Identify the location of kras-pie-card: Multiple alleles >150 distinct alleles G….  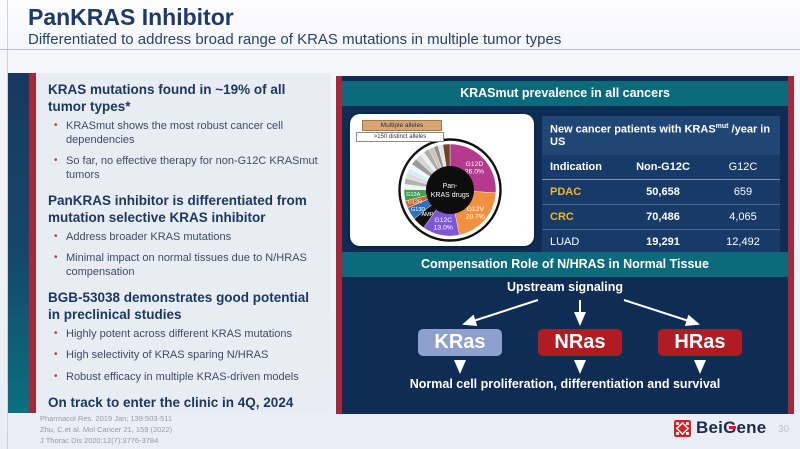
(442, 180).